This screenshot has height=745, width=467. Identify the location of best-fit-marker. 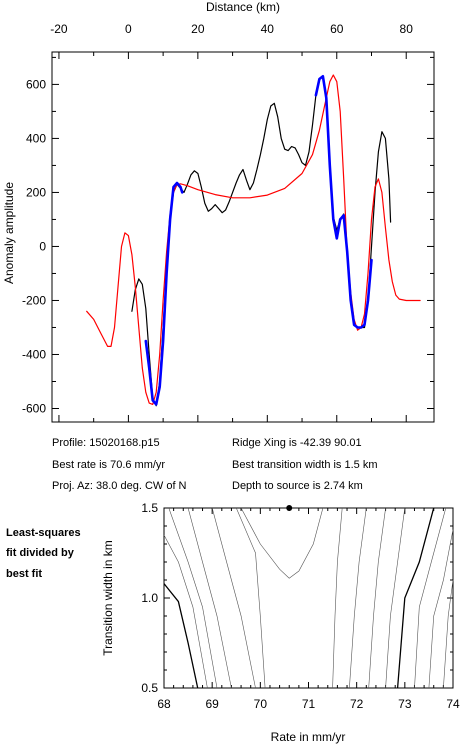
(289, 508).